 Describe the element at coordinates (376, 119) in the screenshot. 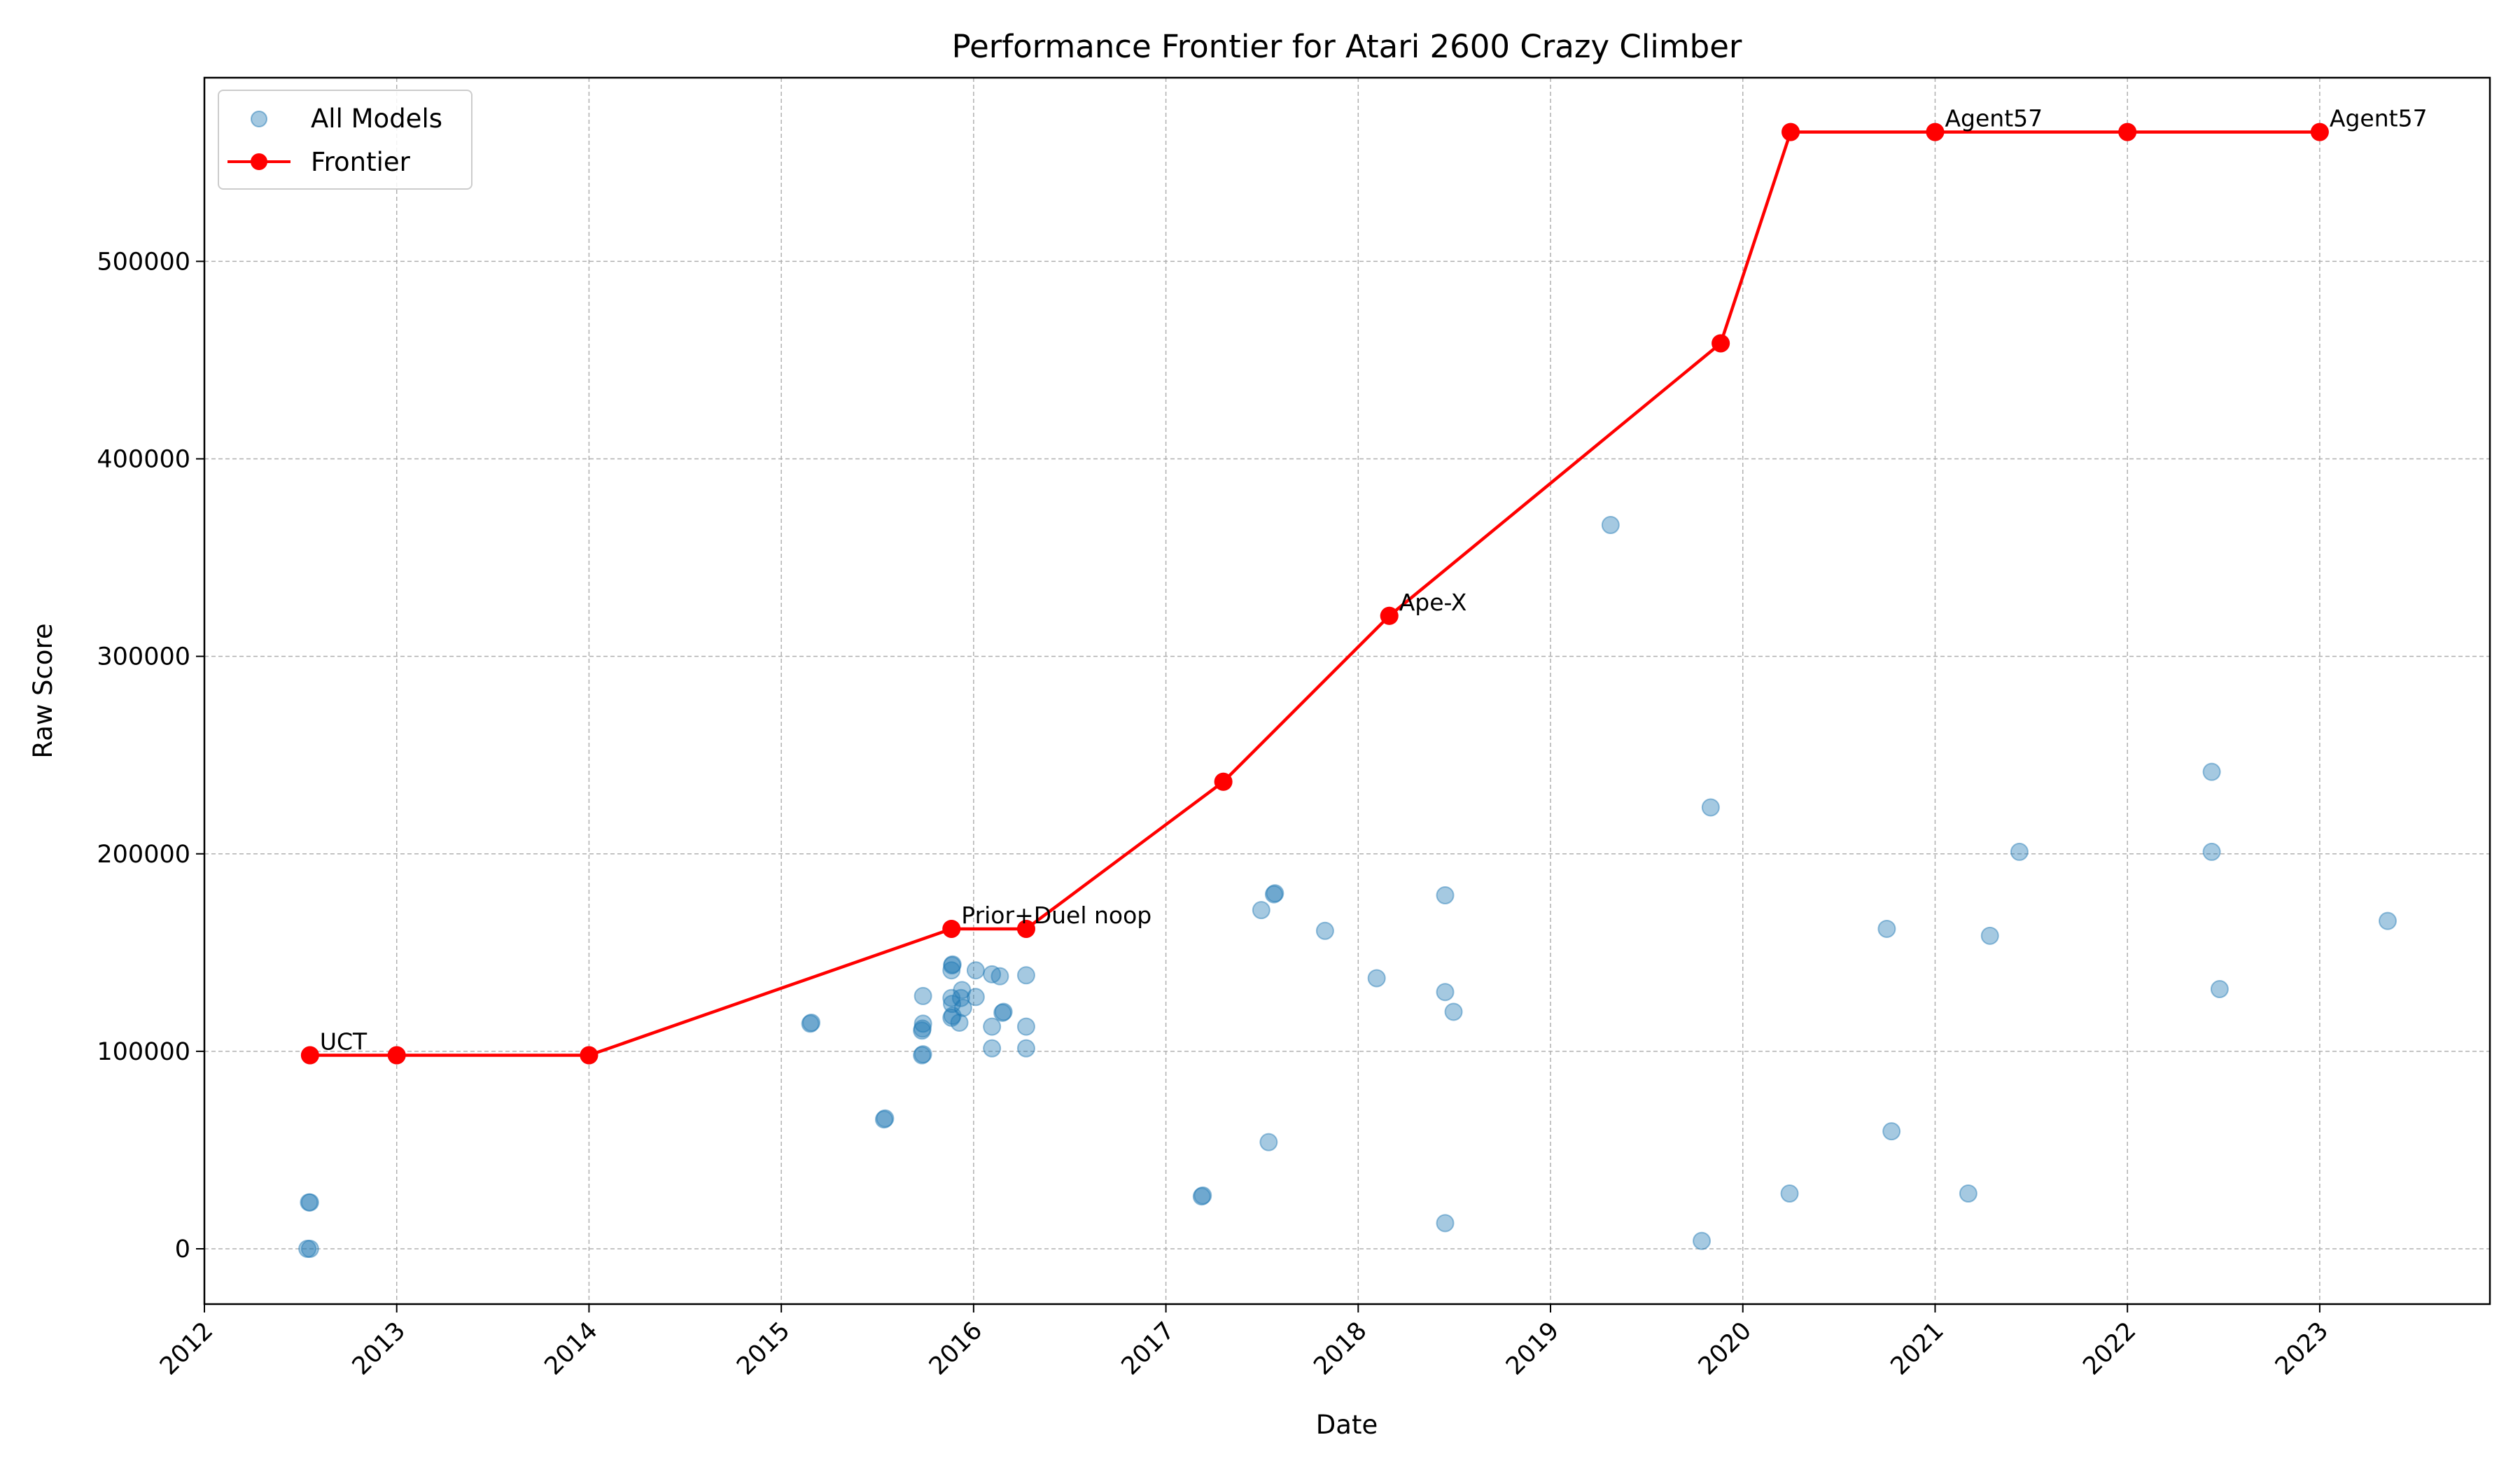

I see `legend-label-all-models: All Models` at that location.